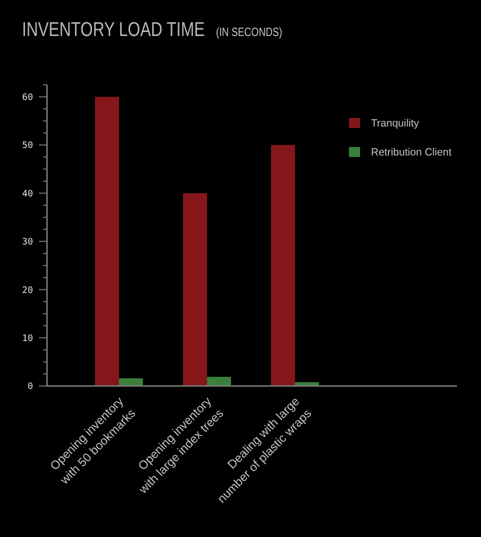  Describe the element at coordinates (411, 152) in the screenshot. I see `legend-label: Retribution Client` at that location.